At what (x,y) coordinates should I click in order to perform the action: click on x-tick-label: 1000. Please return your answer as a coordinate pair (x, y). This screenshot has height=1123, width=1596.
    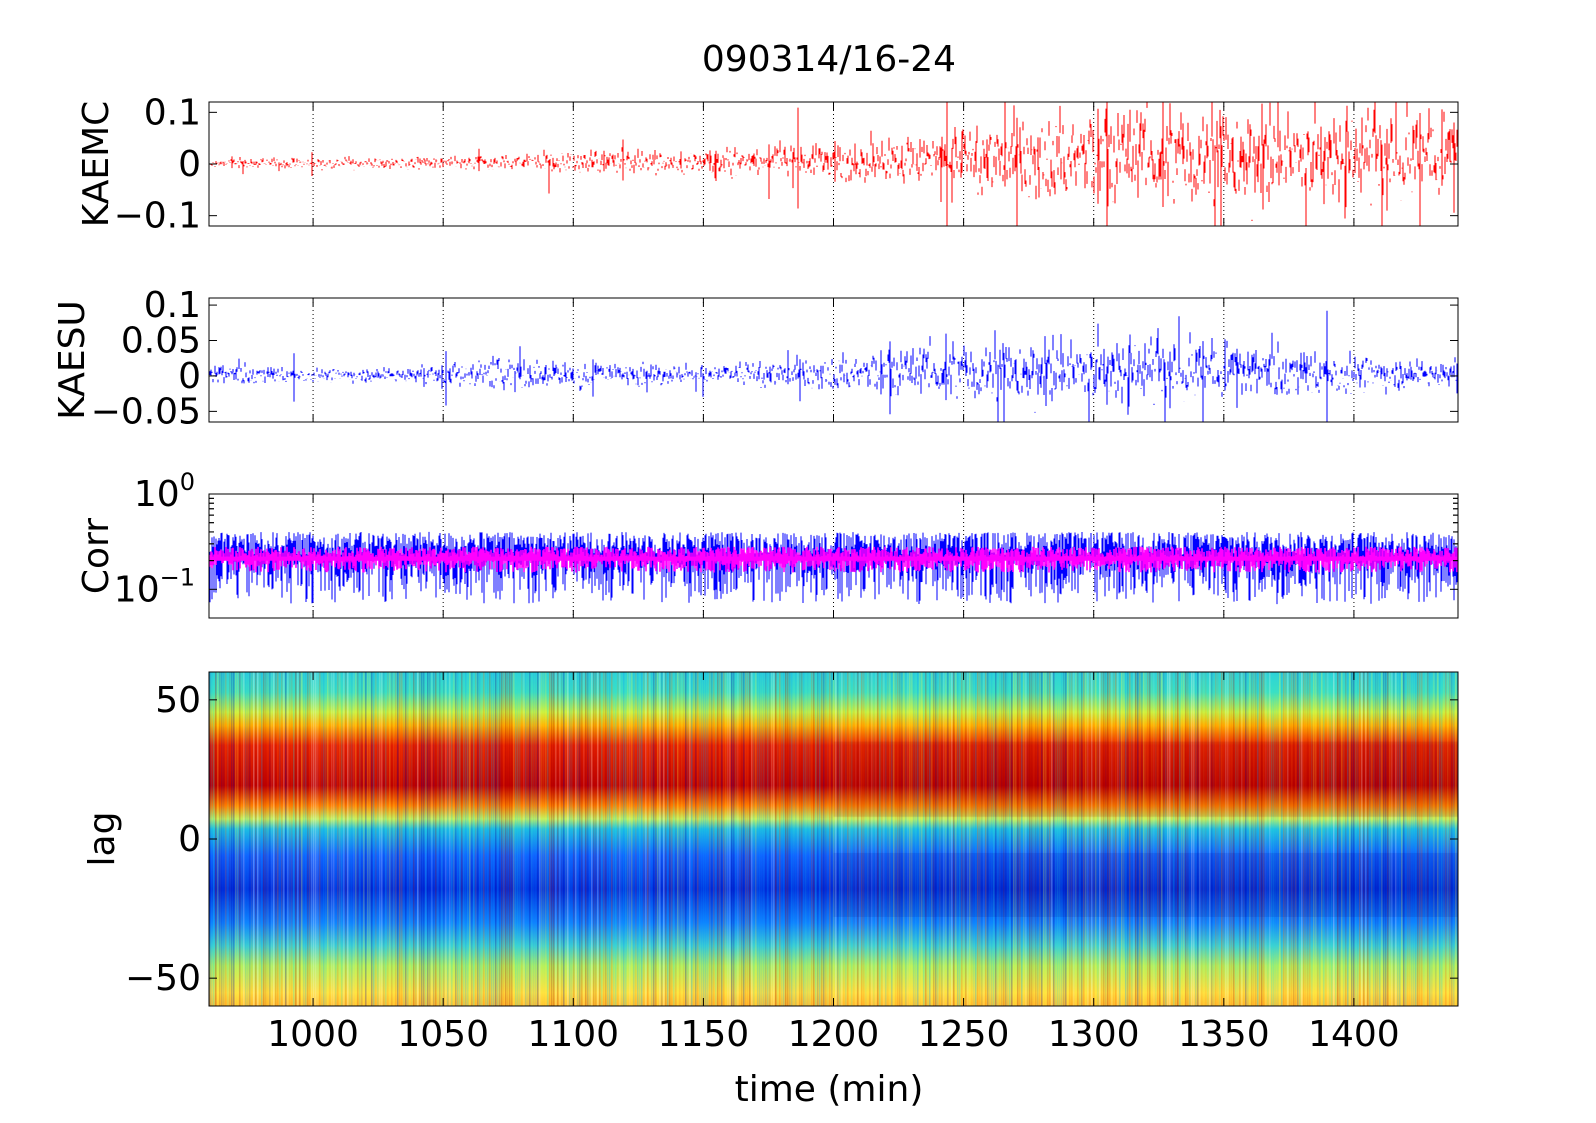
    Looking at the image, I should click on (313, 1034).